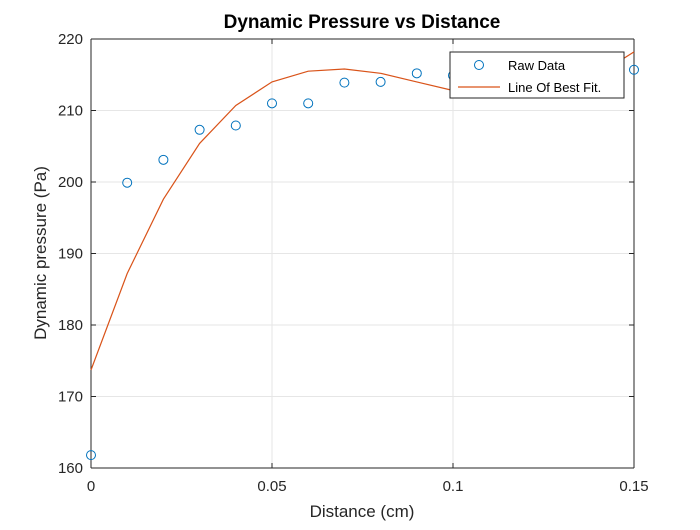  I want to click on x-tick-label: 0.05, so click(271, 486).